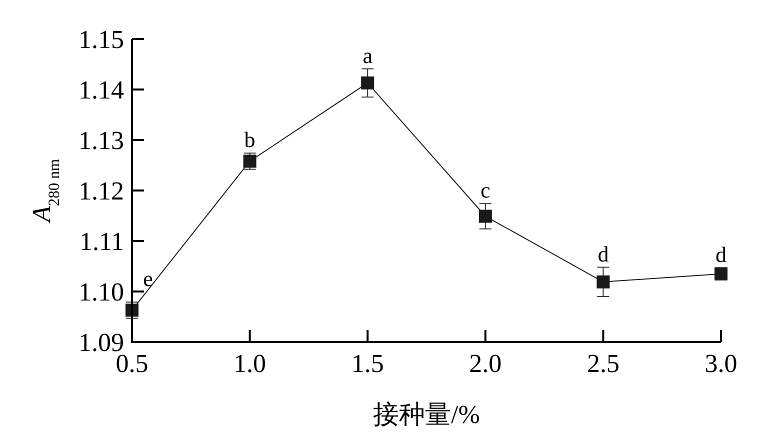 This screenshot has width=765, height=443. What do you see at coordinates (101, 241) in the screenshot?
I see `y-tick-label: 1.11` at bounding box center [101, 241].